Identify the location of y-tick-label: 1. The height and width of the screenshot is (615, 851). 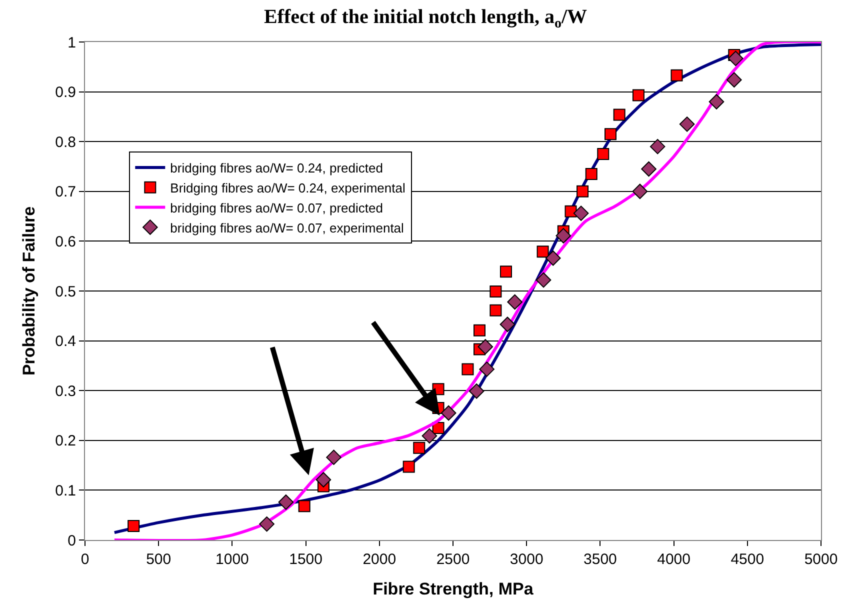
(72, 43).